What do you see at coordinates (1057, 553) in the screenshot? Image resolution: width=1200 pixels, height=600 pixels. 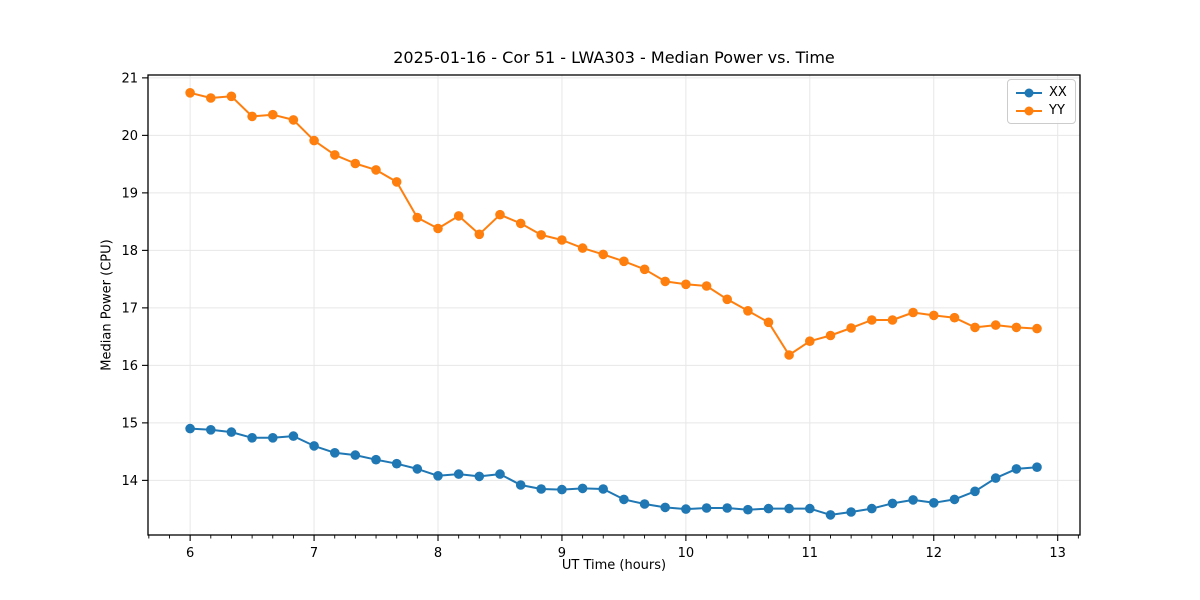 I see `x-tick-label: 13` at bounding box center [1057, 553].